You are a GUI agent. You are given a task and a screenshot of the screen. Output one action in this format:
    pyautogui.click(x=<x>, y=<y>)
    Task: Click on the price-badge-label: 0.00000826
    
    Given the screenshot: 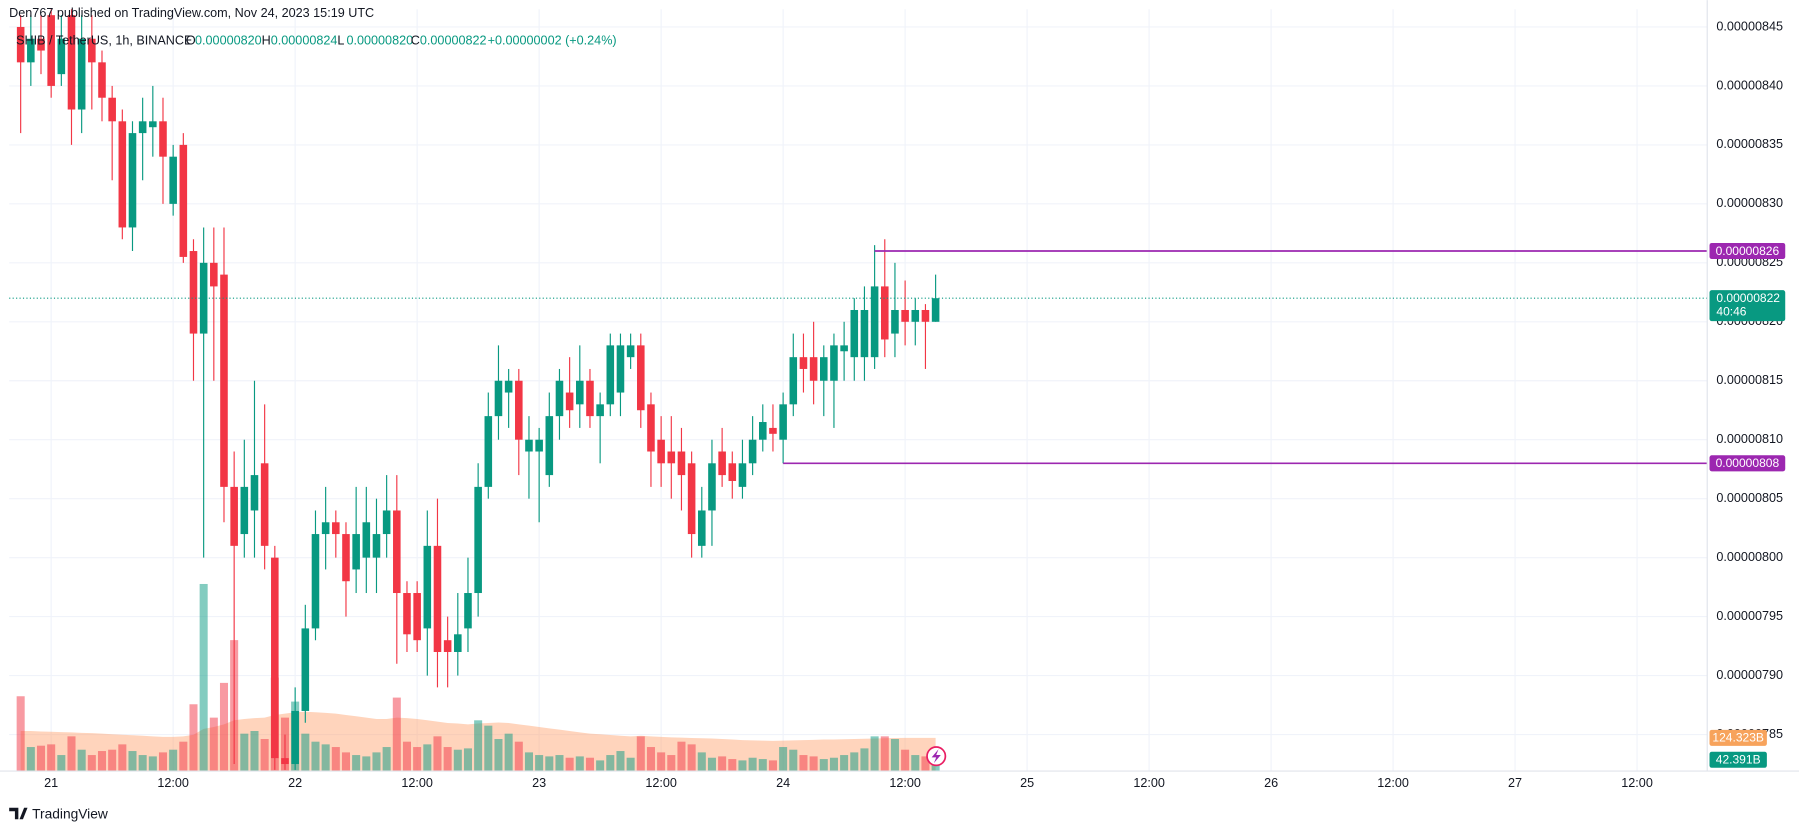 What is the action you would take?
    pyautogui.click(x=1748, y=251)
    